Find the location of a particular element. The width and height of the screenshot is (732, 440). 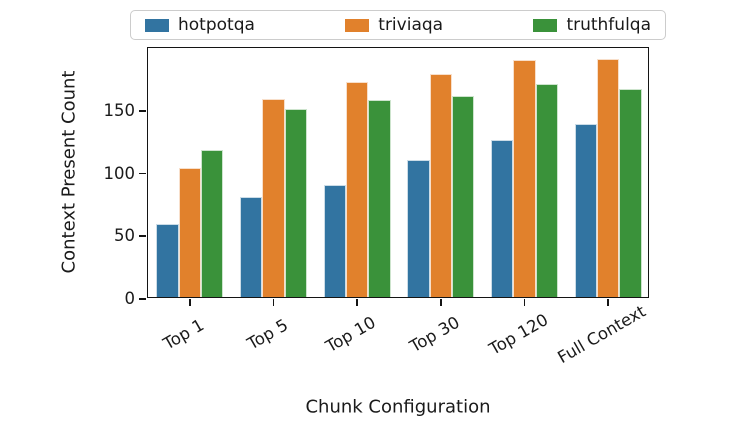

legend-item-truthfulqa: truthfulqa is located at coordinates (592, 24).